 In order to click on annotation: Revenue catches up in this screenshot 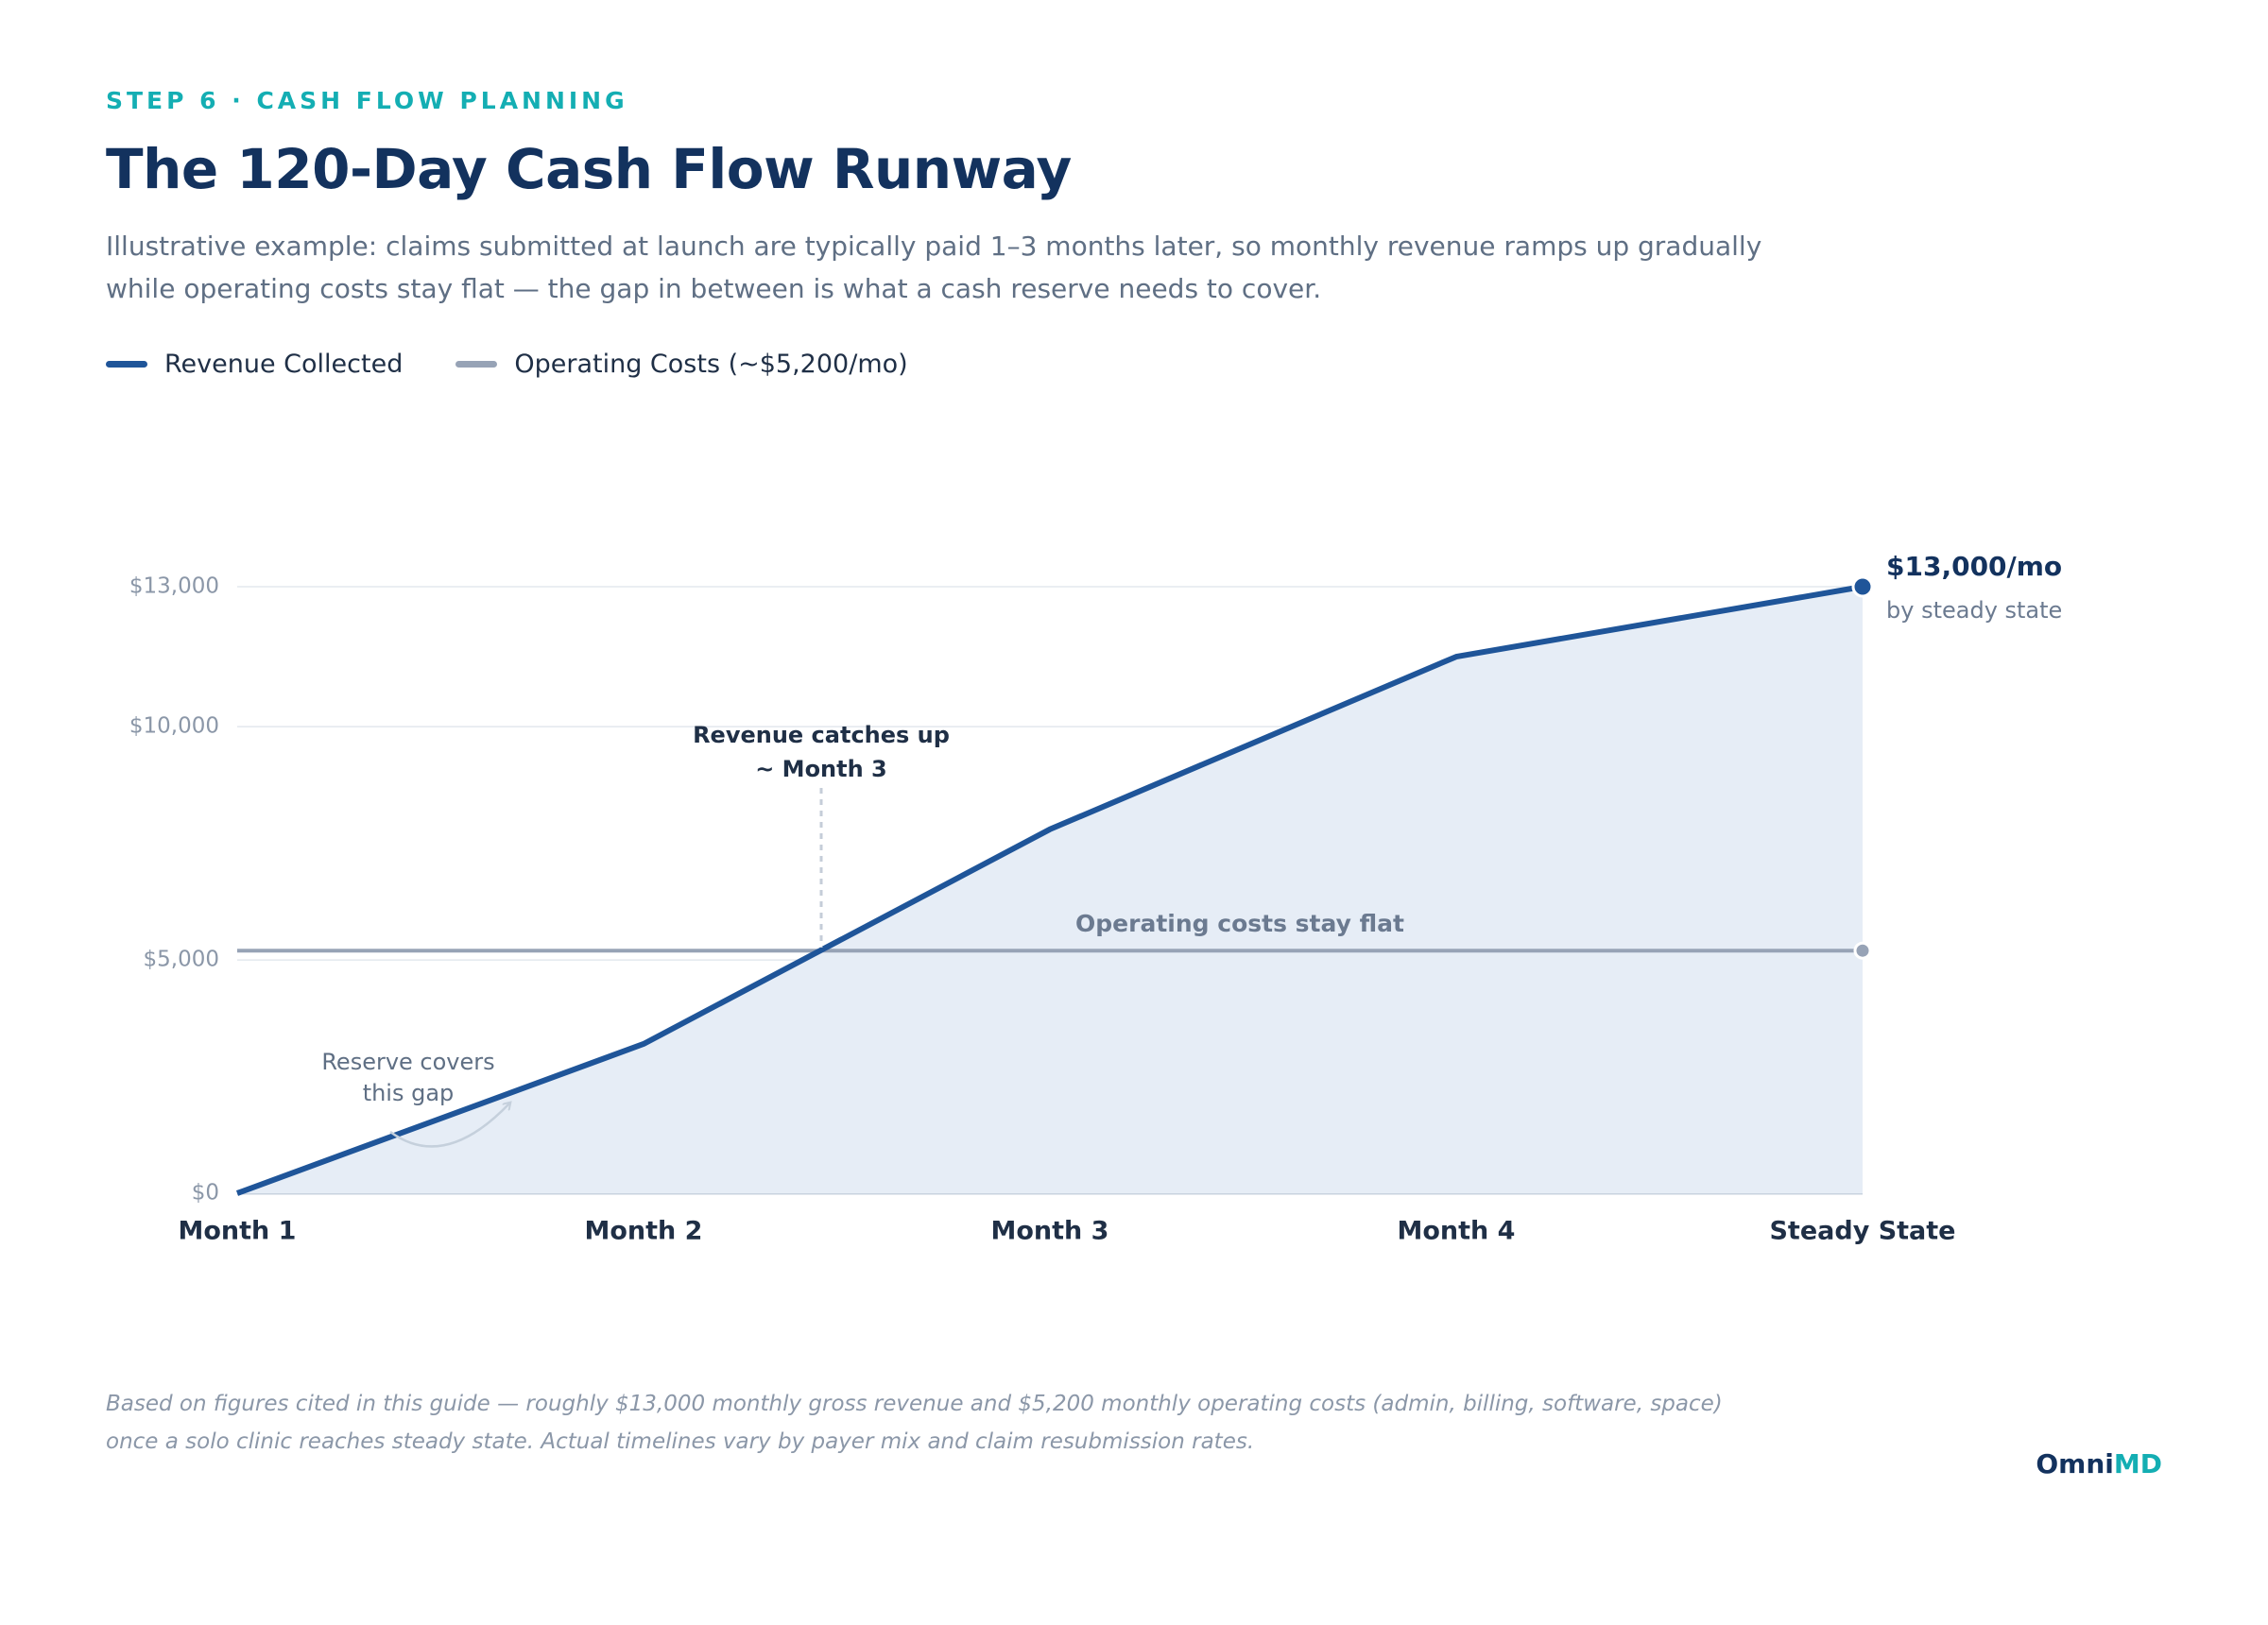, I will do `click(821, 735)`.